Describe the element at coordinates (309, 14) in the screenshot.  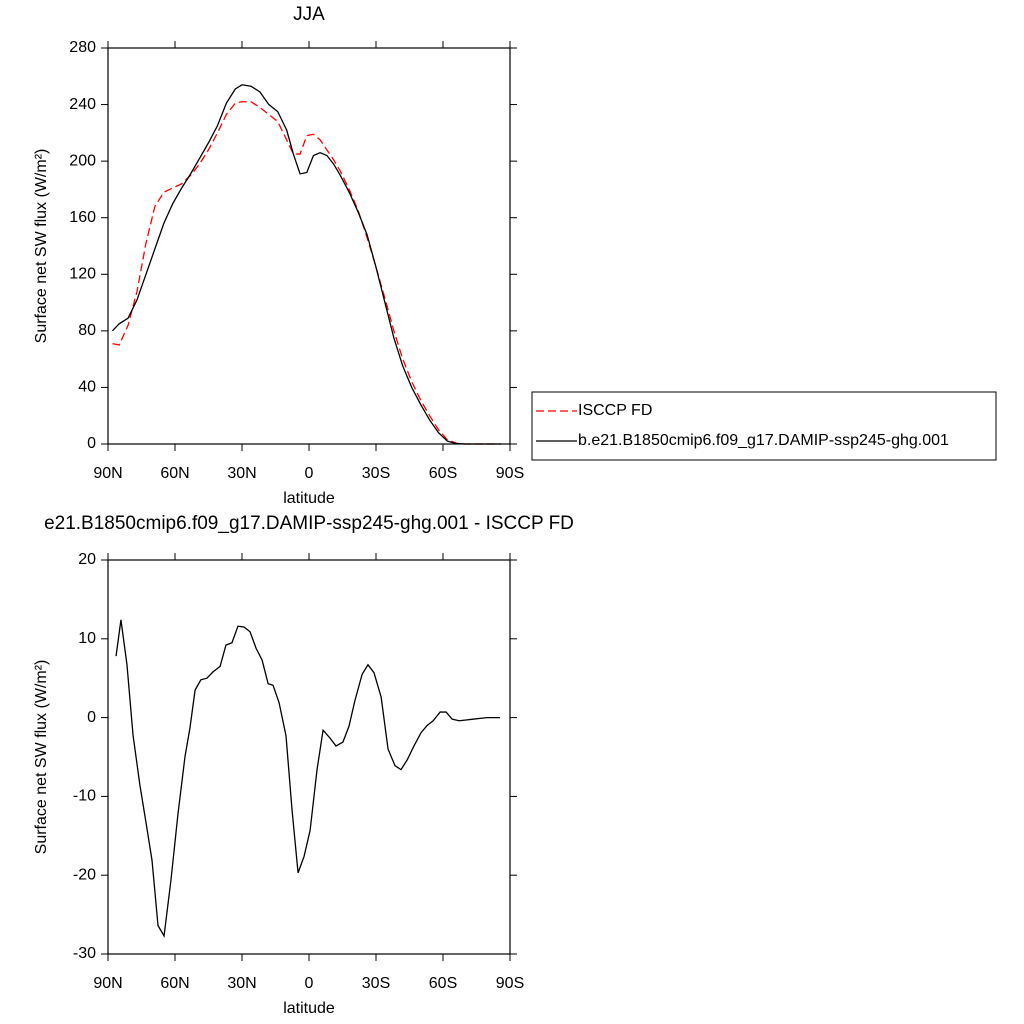
I see `chart-title: JJA` at that location.